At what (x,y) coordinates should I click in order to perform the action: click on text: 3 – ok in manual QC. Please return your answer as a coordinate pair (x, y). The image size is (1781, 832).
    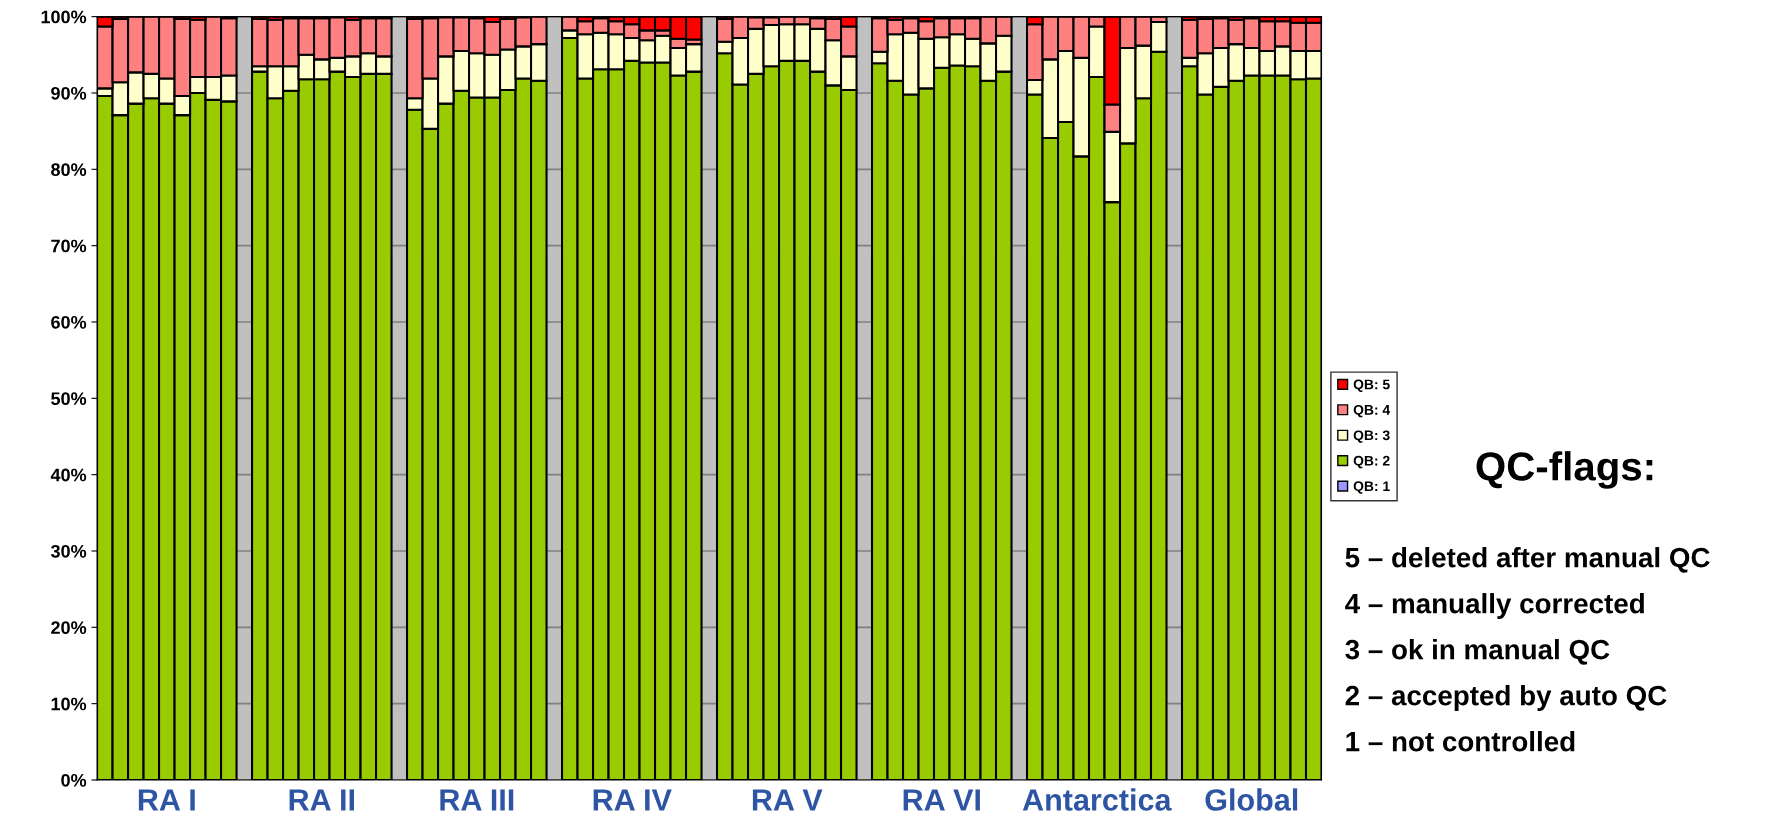
    Looking at the image, I should click on (1477, 652).